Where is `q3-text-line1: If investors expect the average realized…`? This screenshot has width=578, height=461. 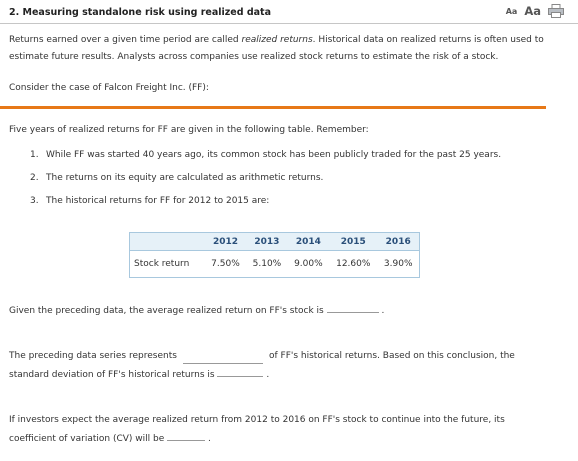
q3-text-line1: If investors expect the average realized… is located at coordinates (257, 420).